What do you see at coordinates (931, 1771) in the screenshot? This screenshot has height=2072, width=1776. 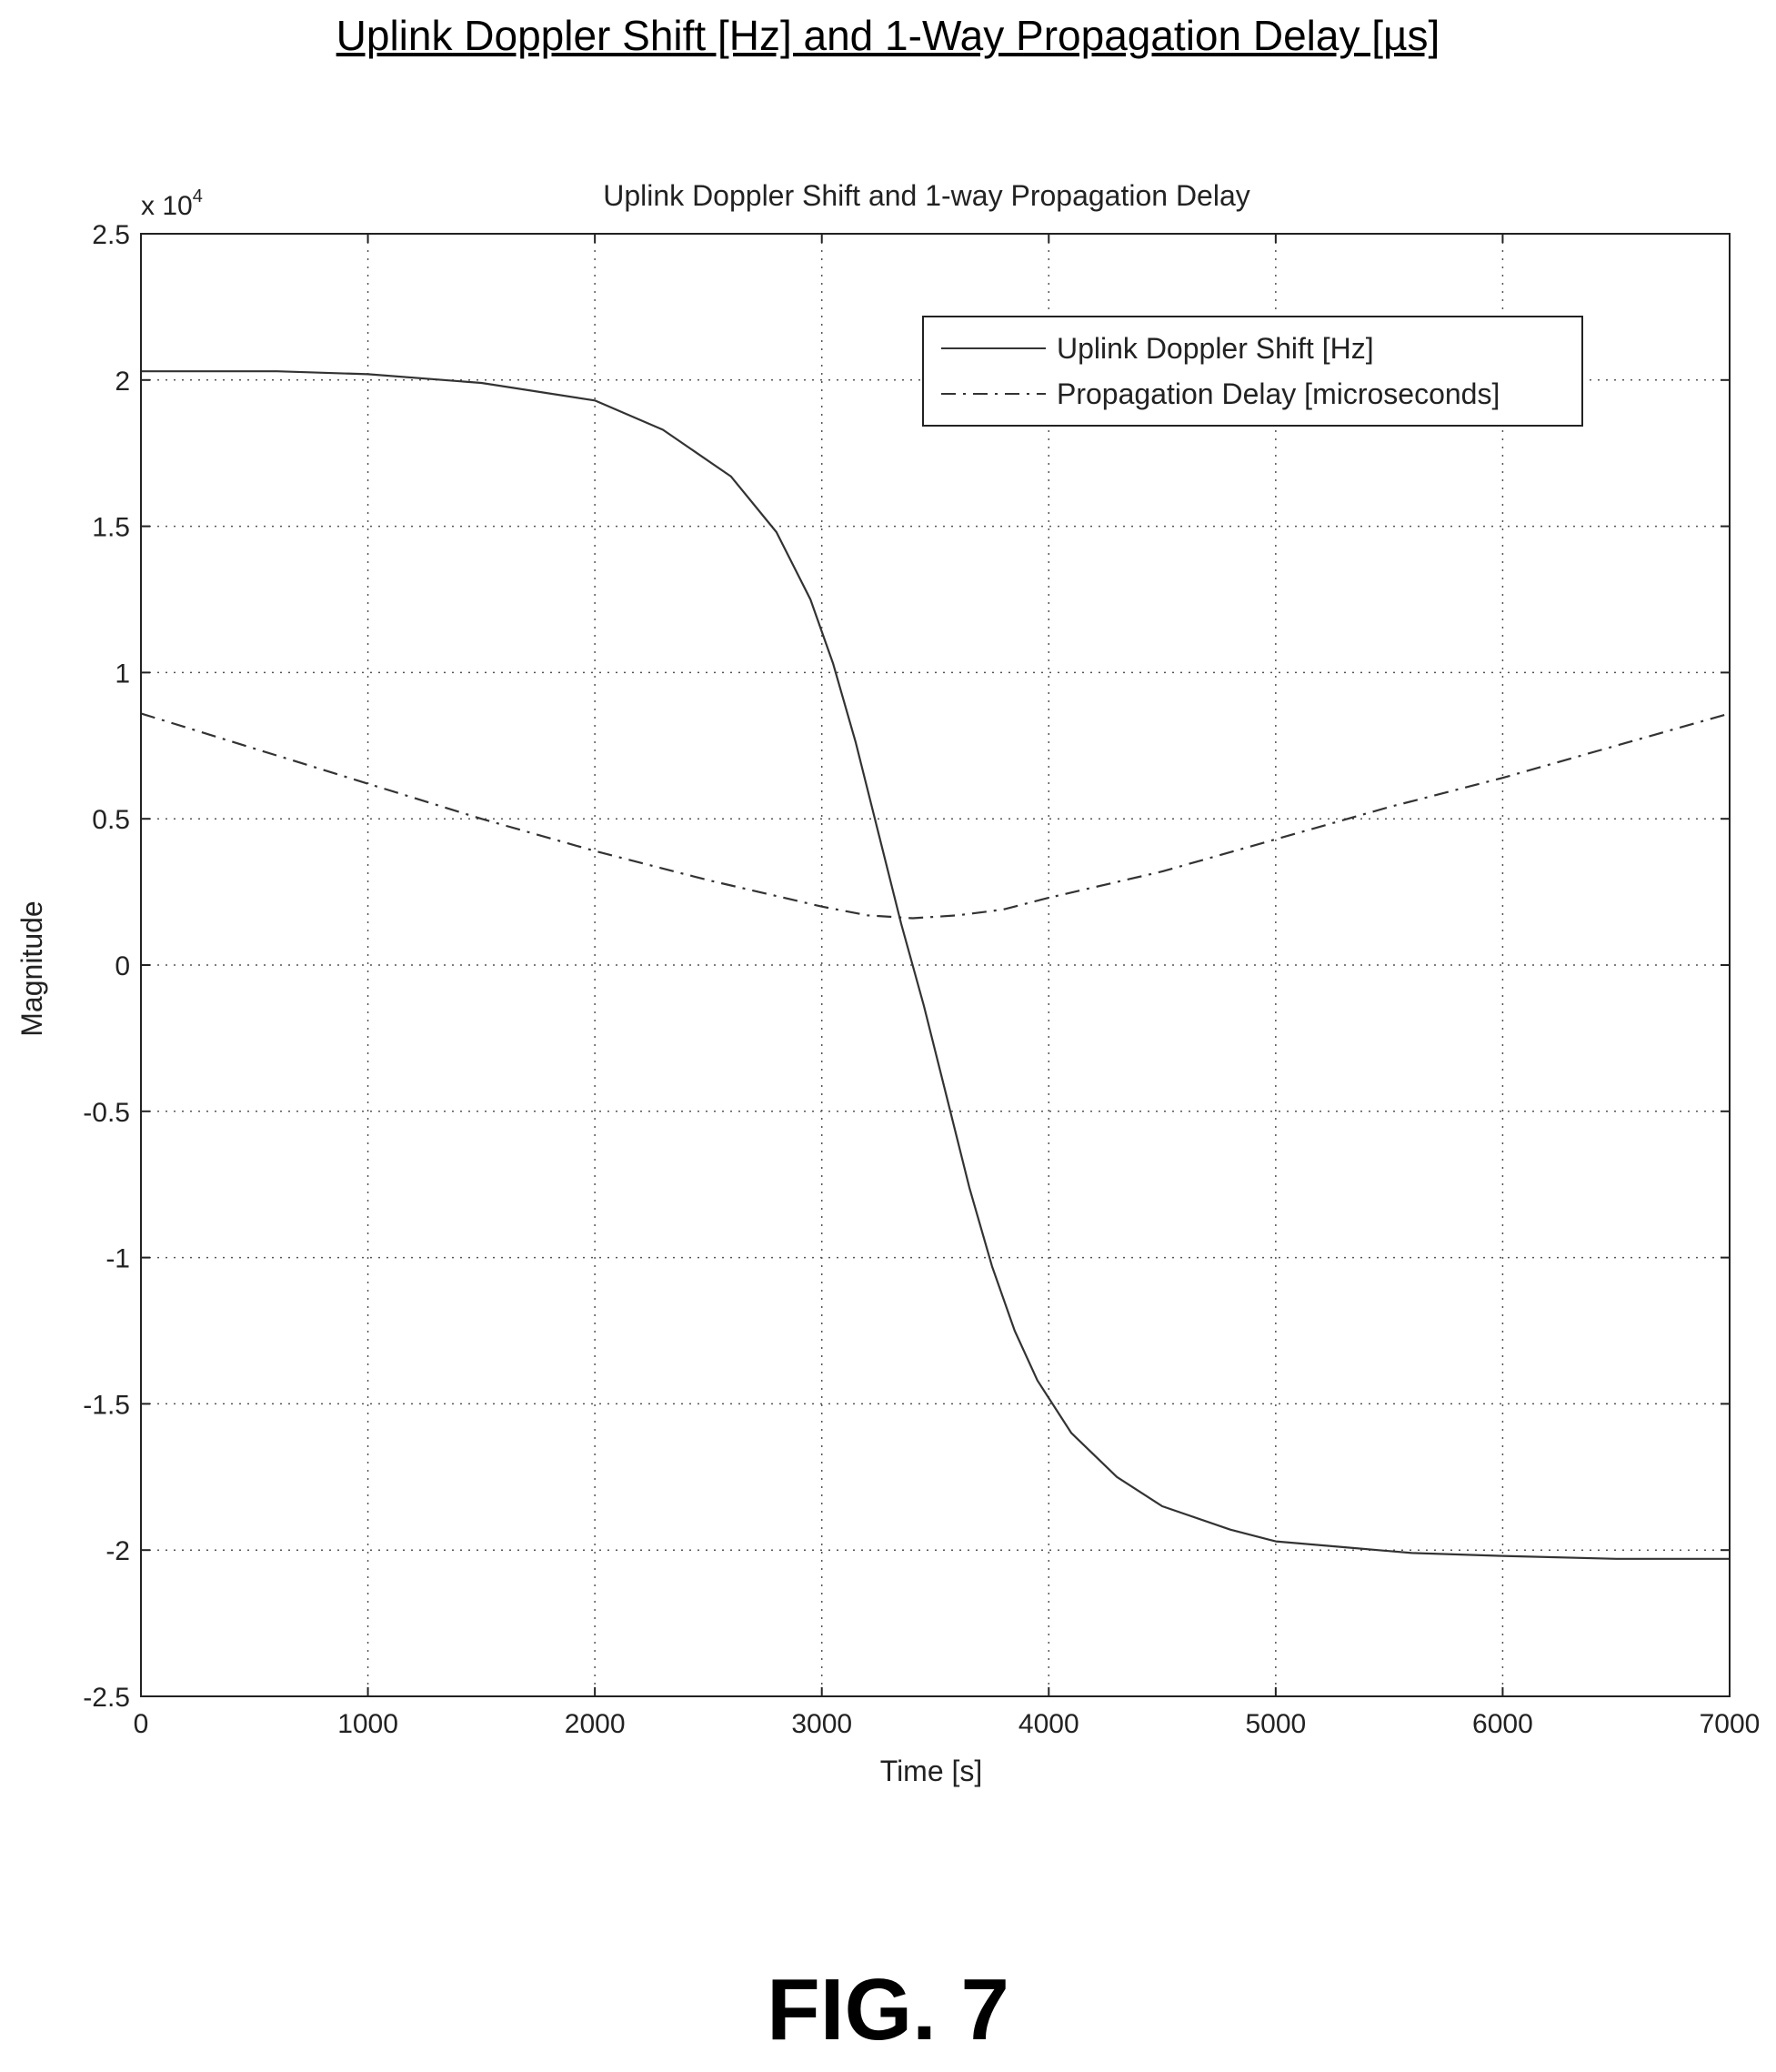 I see `x-axis-label: Time [s]` at bounding box center [931, 1771].